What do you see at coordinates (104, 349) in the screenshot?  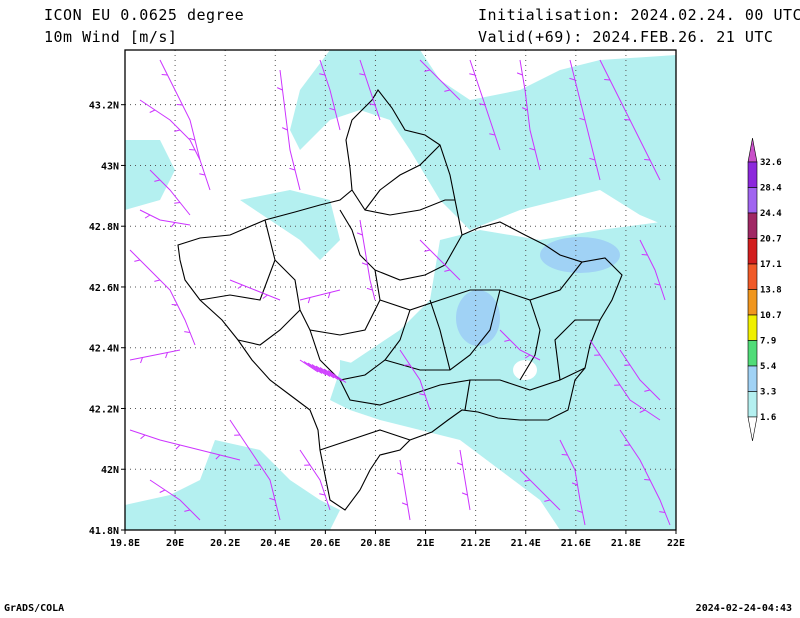 I see `lat-tick-label: 42.4N` at bounding box center [104, 349].